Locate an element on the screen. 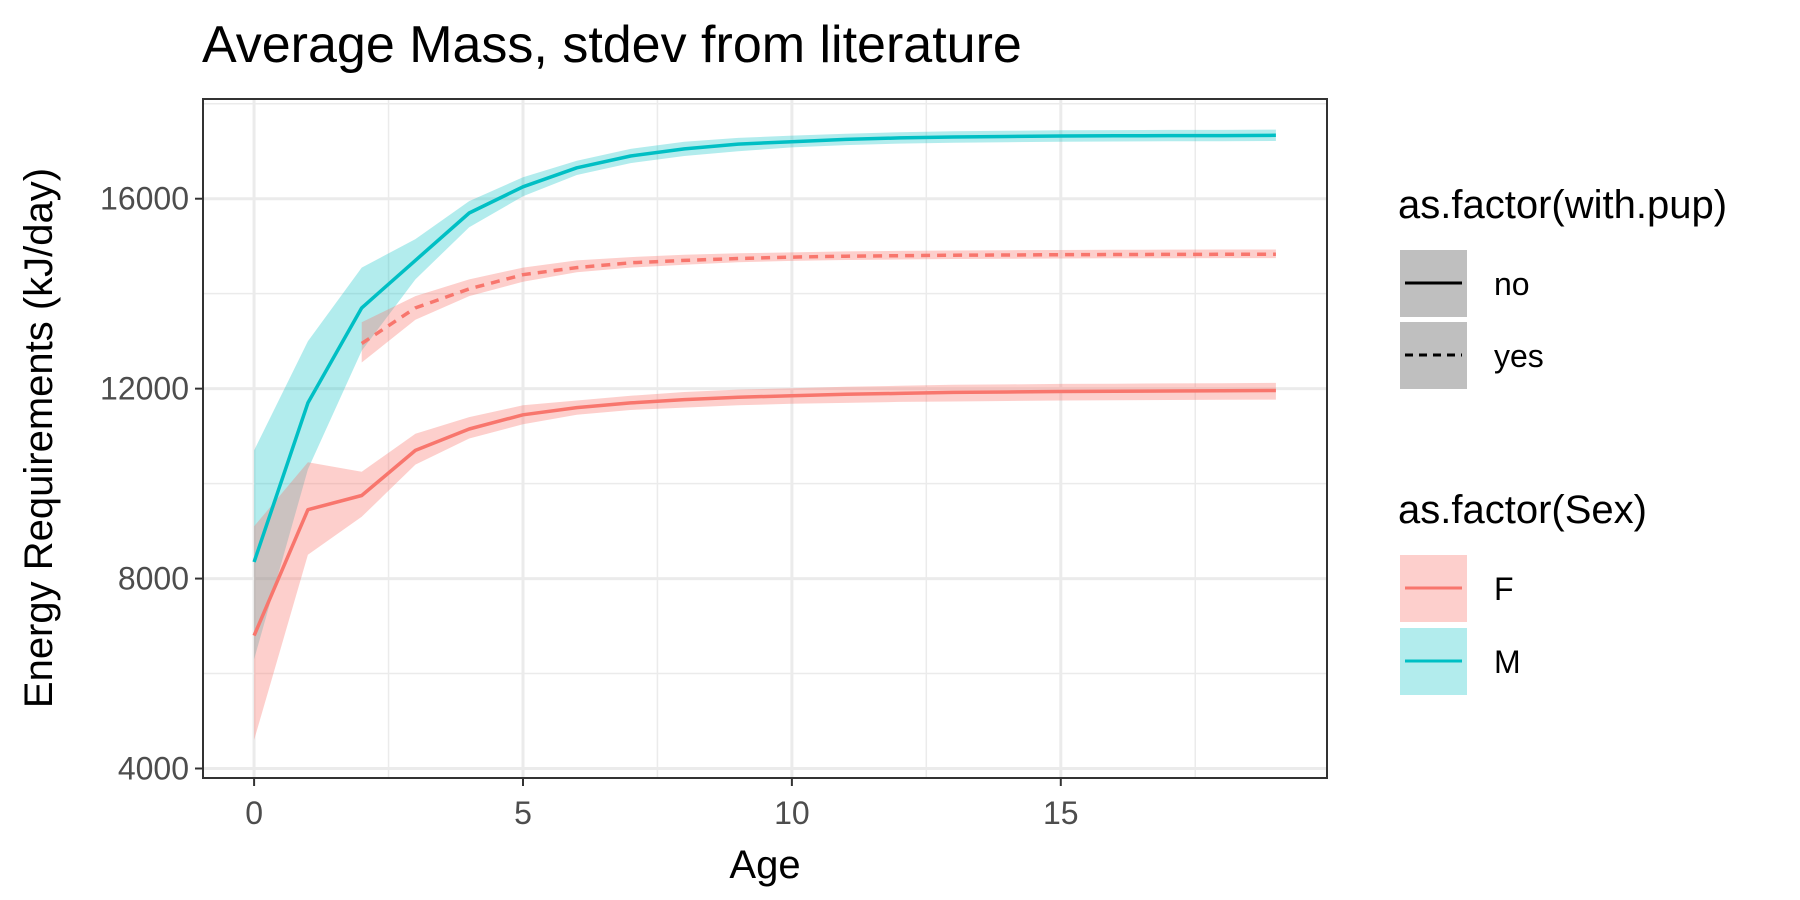 The width and height of the screenshot is (1800, 900). x-axis-title: Age is located at coordinates (764, 865).